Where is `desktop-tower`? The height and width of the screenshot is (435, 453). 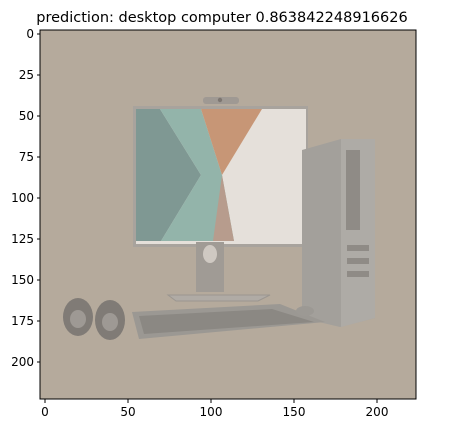 desktop-tower is located at coordinates (338, 233).